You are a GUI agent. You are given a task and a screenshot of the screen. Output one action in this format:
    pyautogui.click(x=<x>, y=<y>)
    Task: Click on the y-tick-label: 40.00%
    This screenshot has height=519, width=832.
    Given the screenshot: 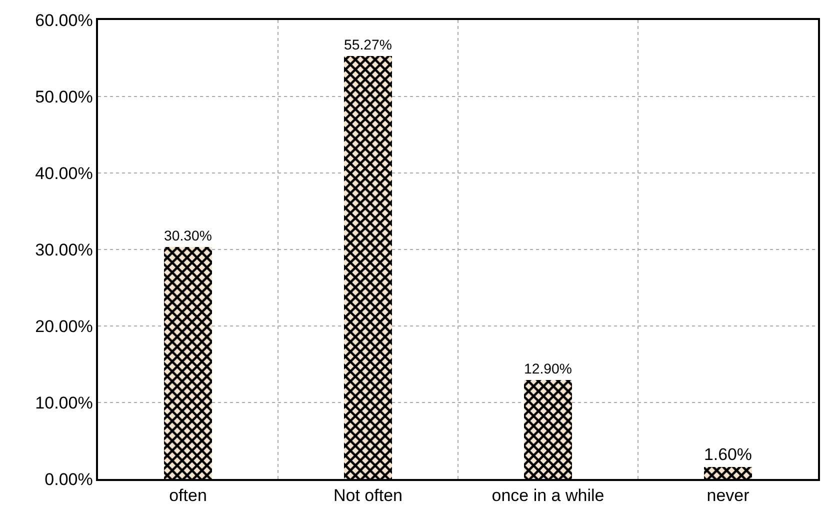 What is the action you would take?
    pyautogui.click(x=64, y=173)
    